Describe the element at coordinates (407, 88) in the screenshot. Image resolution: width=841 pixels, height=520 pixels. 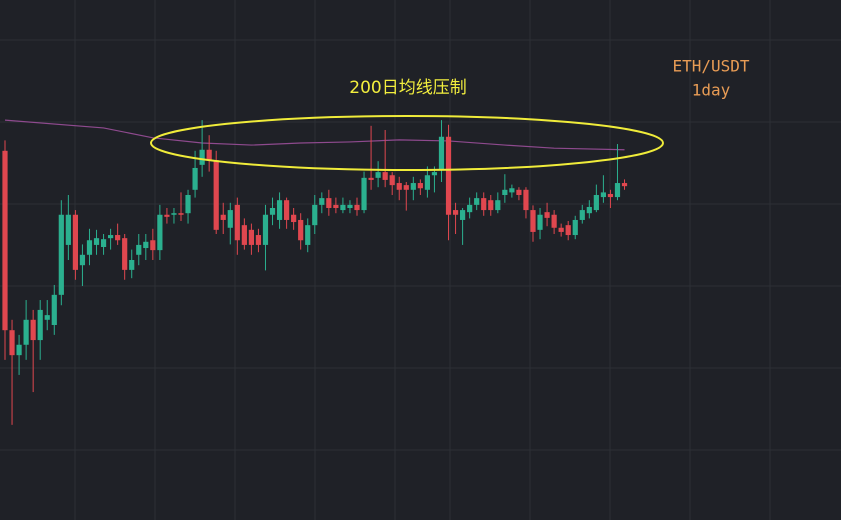
I see `annotation: 200日均线压制` at that location.